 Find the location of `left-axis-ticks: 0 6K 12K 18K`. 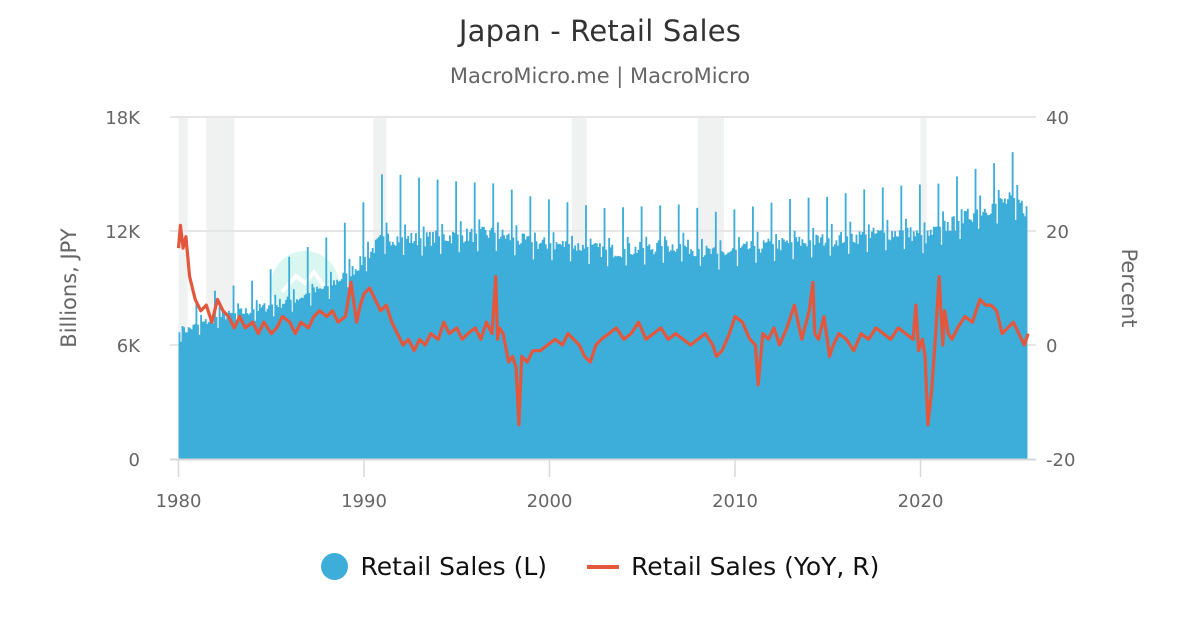

left-axis-ticks: 0 6K 12K 18K is located at coordinates (123, 289).